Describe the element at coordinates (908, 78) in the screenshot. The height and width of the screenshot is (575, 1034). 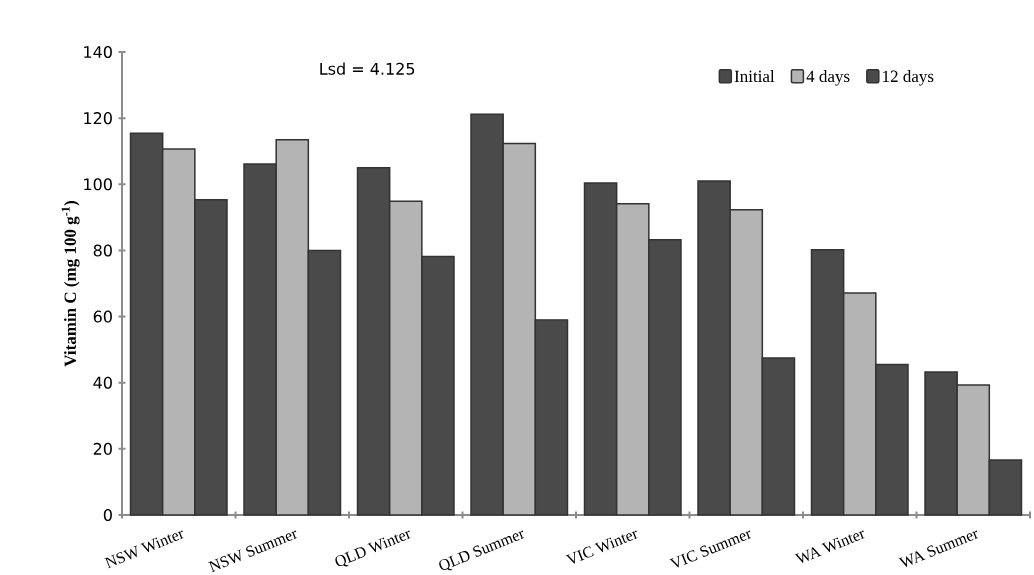
I see `legend-label: 12 days` at that location.